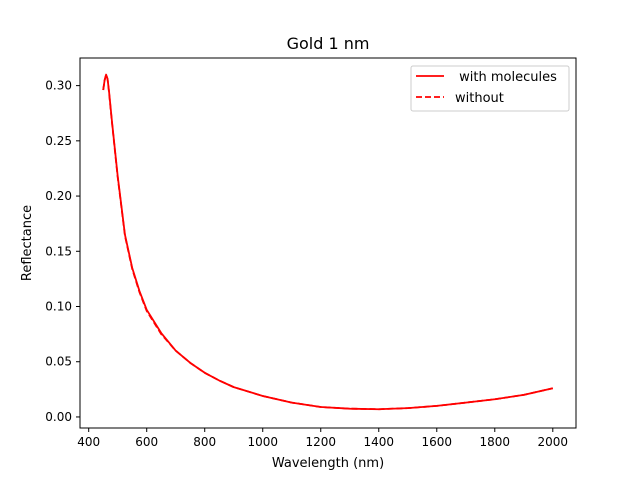 Image resolution: width=640 pixels, height=480 pixels. Describe the element at coordinates (88, 442) in the screenshot. I see `x-tick-label: 400` at that location.